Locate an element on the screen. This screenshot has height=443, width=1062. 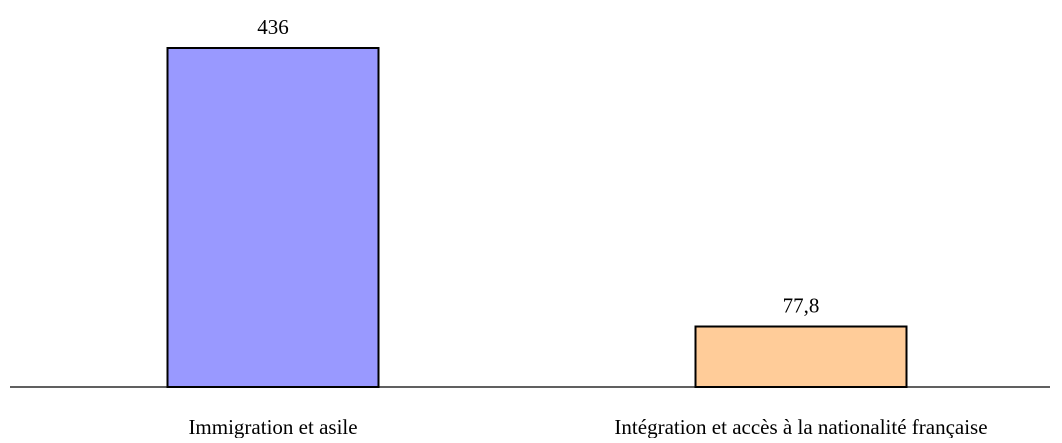
data-label-immigration: 436 is located at coordinates (273, 27).